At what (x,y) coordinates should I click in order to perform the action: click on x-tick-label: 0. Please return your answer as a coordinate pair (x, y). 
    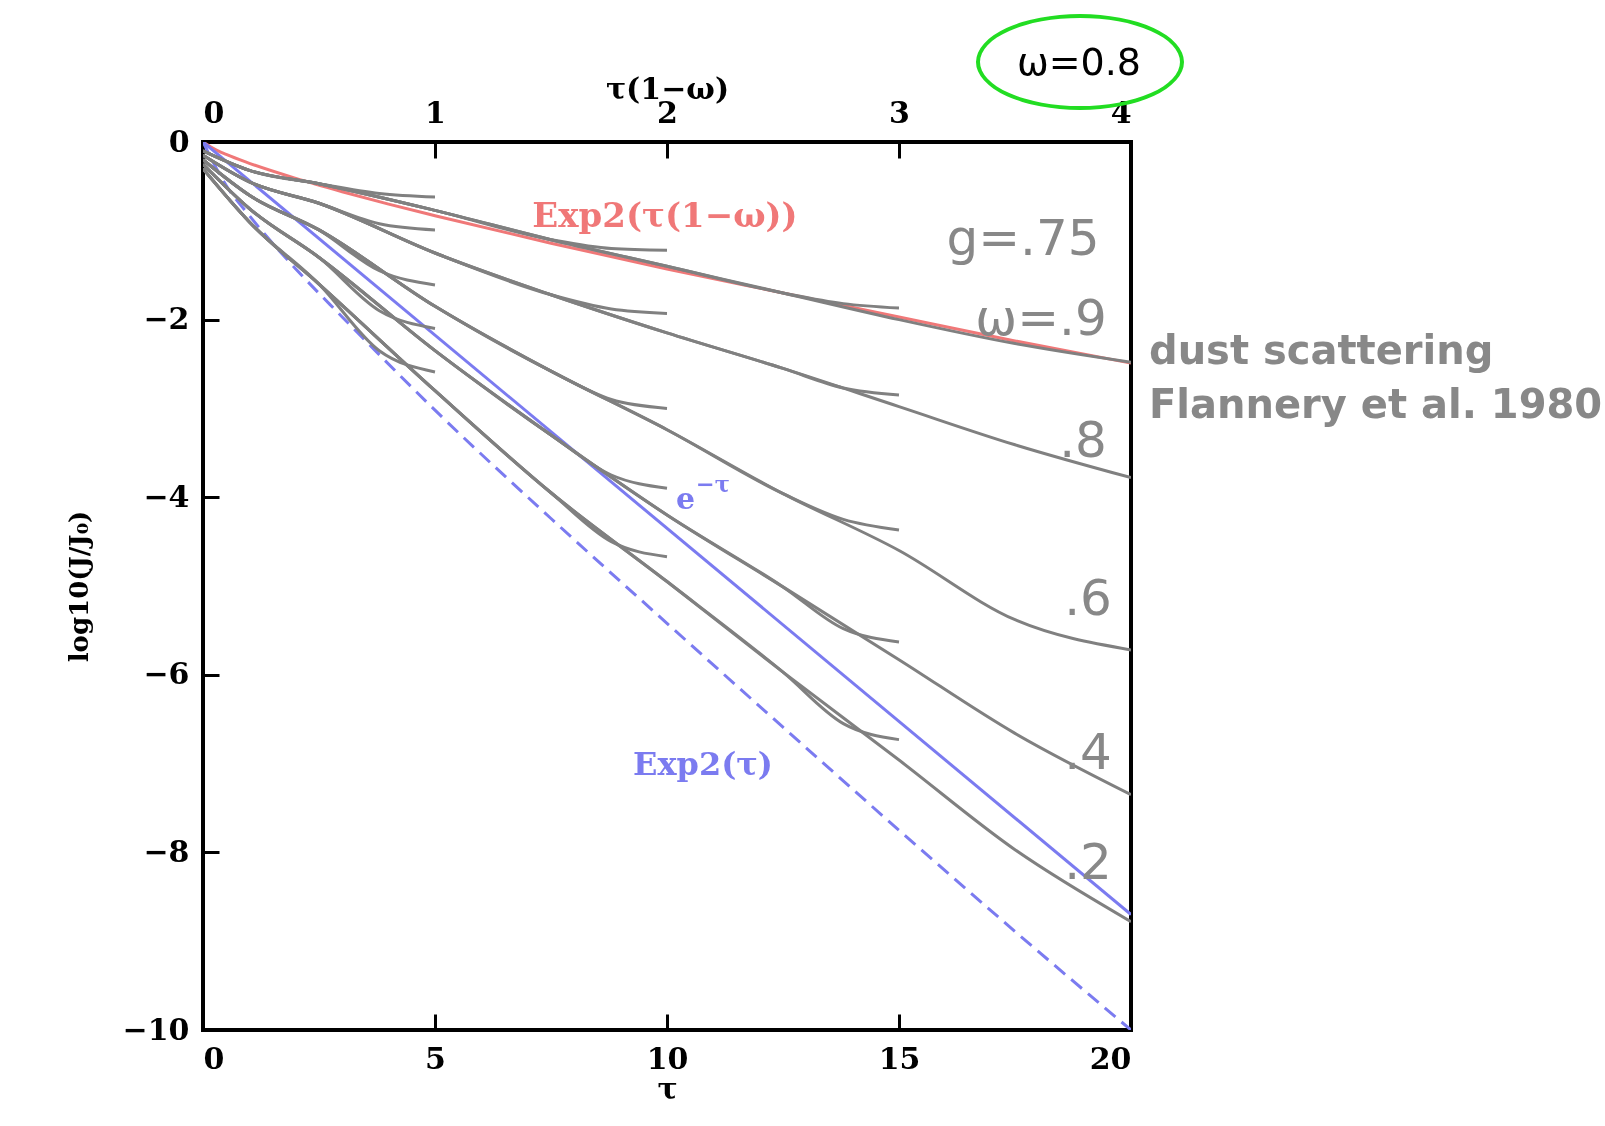
    Looking at the image, I should click on (214, 1058).